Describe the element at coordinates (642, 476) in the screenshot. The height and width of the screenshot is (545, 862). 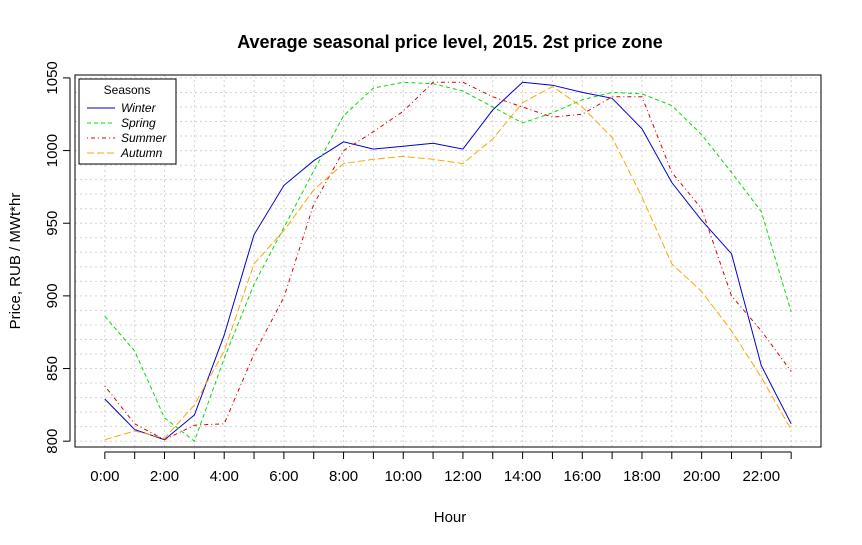
I see `x-tick-label: 18:00` at that location.